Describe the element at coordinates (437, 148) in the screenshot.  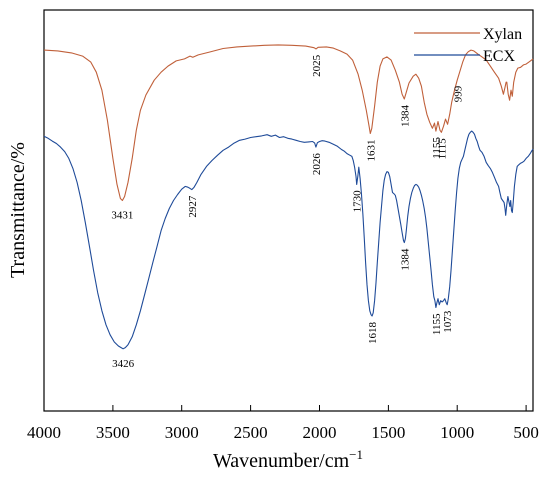
I see `peak-label-xylan-1155: 1155` at that location.